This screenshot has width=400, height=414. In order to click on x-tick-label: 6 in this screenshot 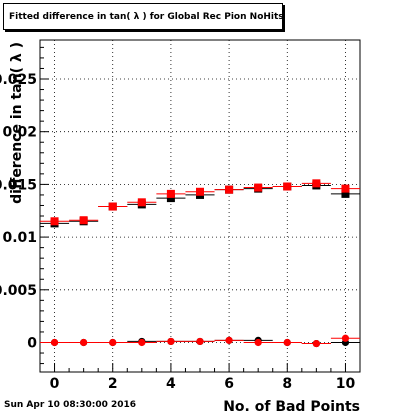, I will do `click(229, 384)`.